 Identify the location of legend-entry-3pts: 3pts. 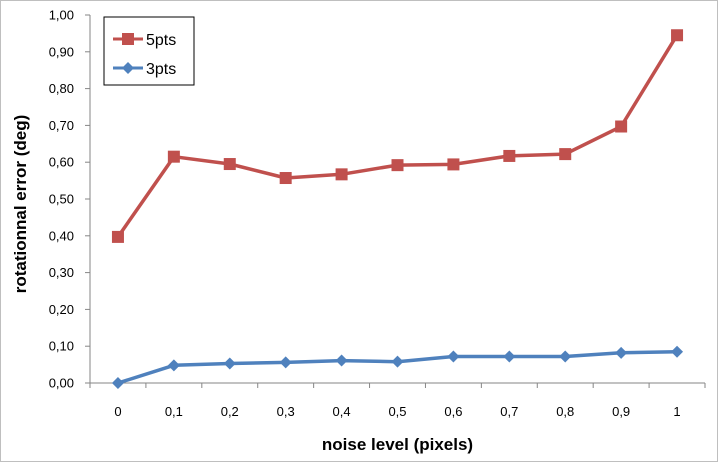
(144, 69).